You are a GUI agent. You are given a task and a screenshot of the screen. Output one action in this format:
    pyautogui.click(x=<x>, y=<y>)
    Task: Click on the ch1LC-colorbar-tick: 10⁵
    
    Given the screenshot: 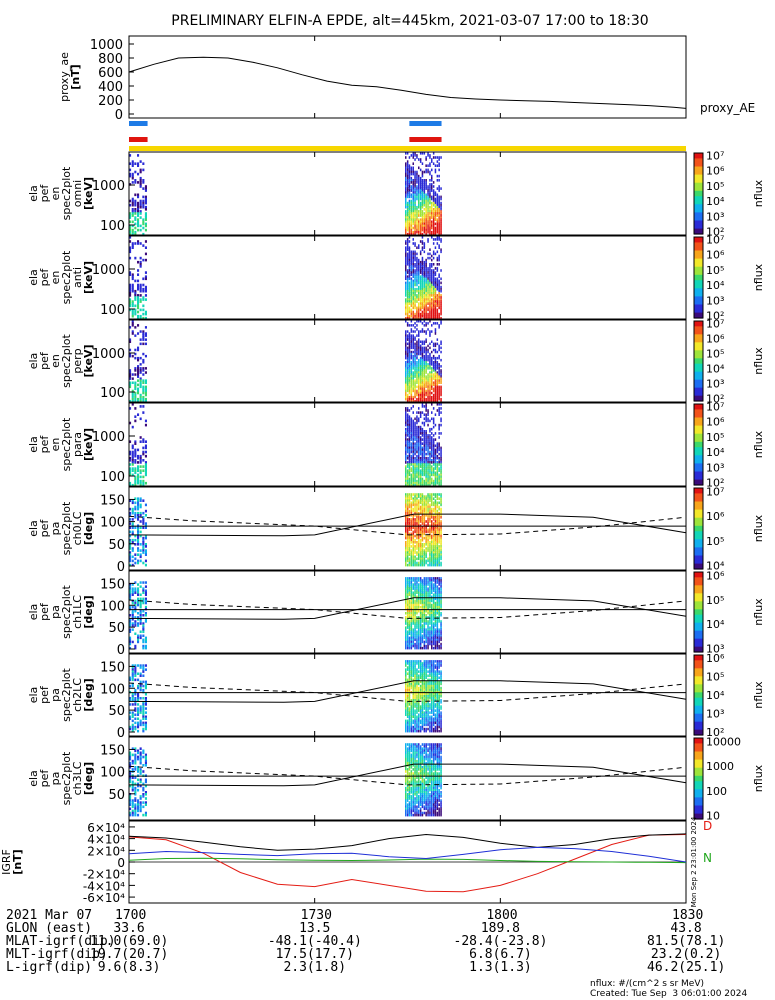 What is the action you would take?
    pyautogui.click(x=715, y=600)
    